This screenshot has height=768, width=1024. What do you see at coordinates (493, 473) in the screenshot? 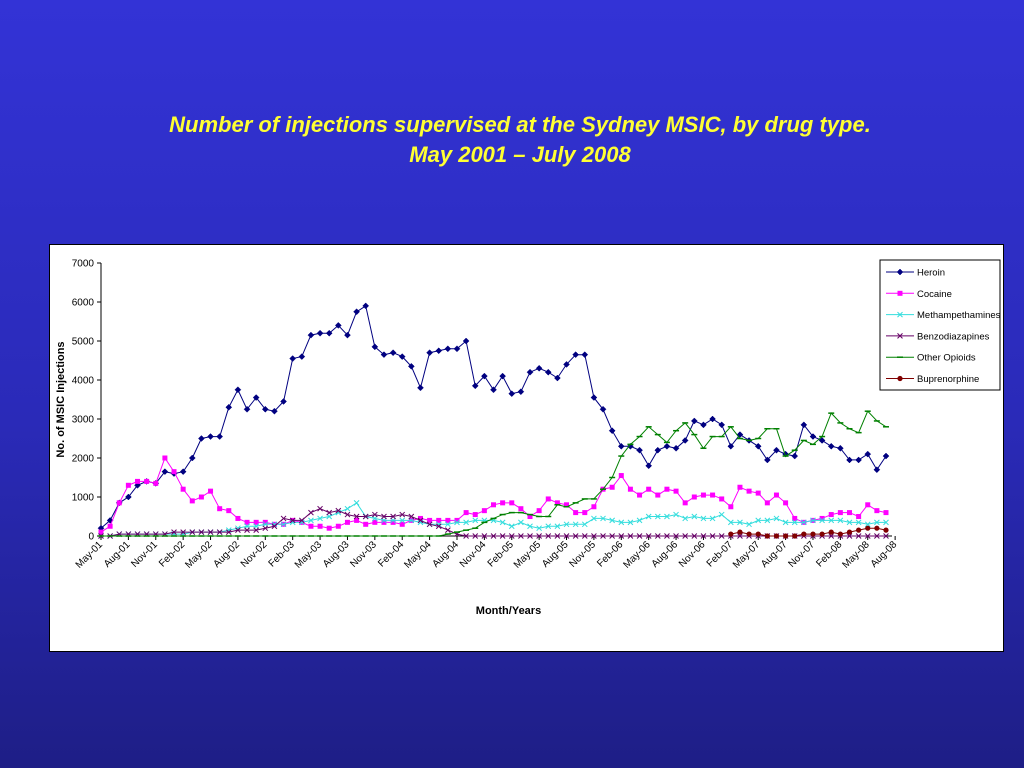
I see `series-other-opioids` at bounding box center [493, 473].